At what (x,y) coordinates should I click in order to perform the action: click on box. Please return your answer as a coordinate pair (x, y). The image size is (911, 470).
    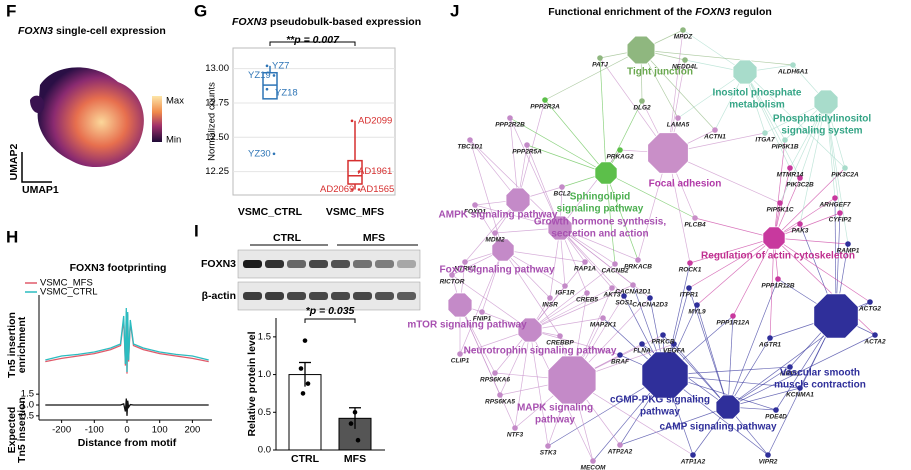
    Looking at the image, I should click on (355, 172).